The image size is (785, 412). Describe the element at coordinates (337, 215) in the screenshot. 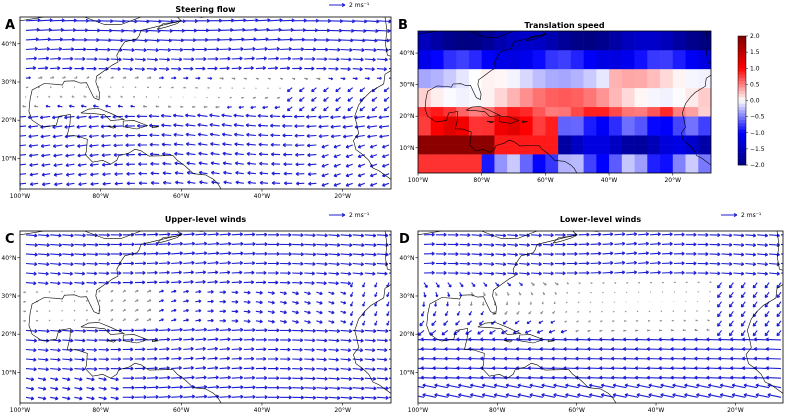

I see `reference-vector` at that location.